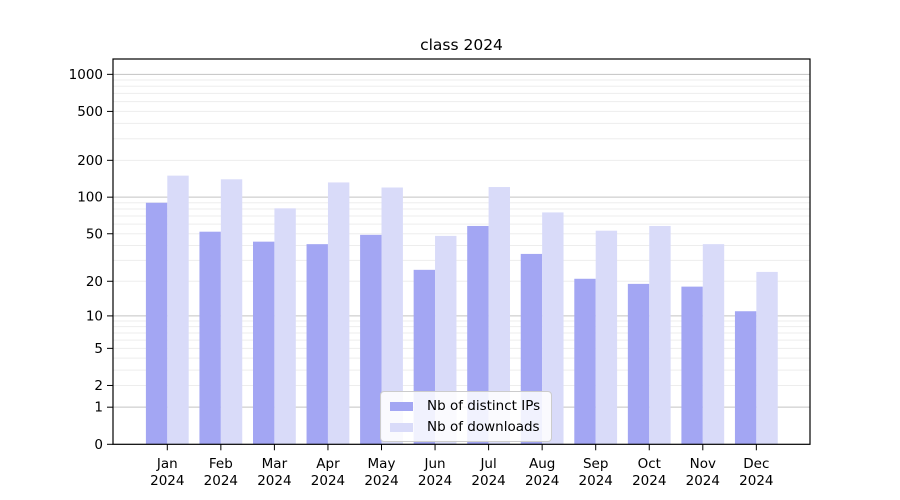 The width and height of the screenshot is (900, 500). What do you see at coordinates (756, 464) in the screenshot?
I see `x-tick-label-month: Dec` at bounding box center [756, 464].